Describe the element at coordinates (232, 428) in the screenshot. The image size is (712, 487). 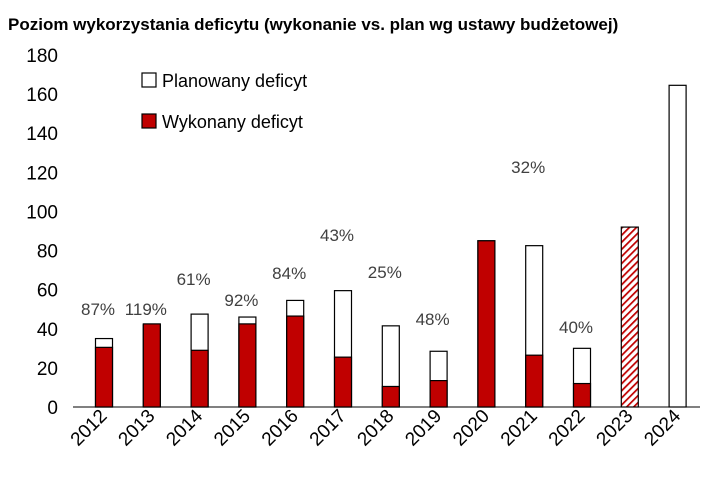
I see `x-tick-label: 2015` at that location.